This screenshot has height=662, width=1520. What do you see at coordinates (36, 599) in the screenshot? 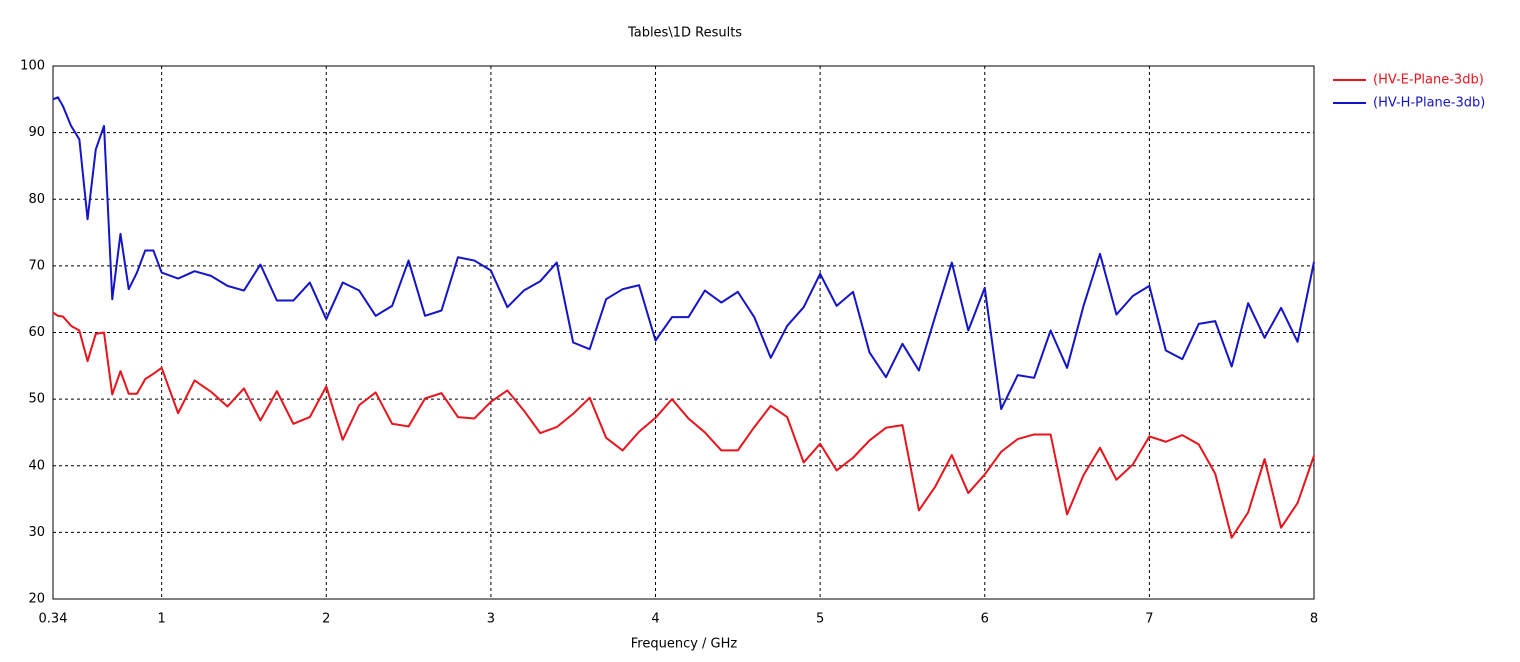
I see `y-tick-label: 20` at bounding box center [36, 599].